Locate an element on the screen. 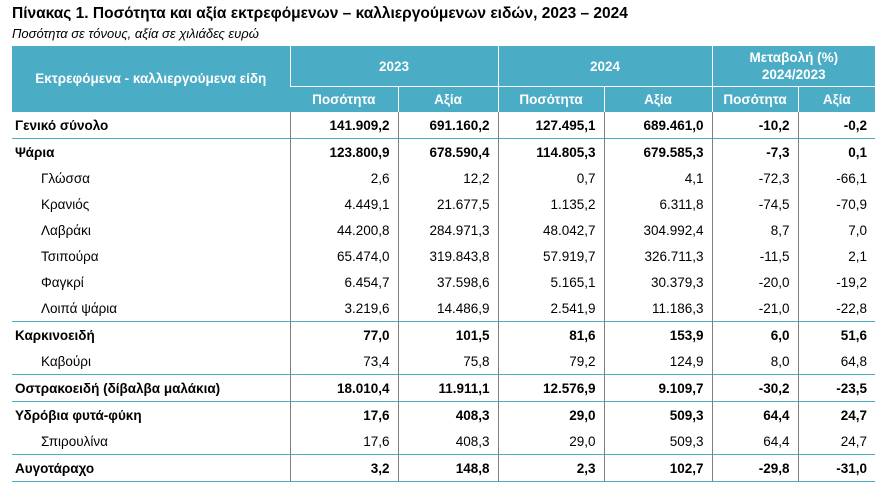 This screenshot has width=883, height=492. cell-value-2023: 75,8 is located at coordinates (448, 361).